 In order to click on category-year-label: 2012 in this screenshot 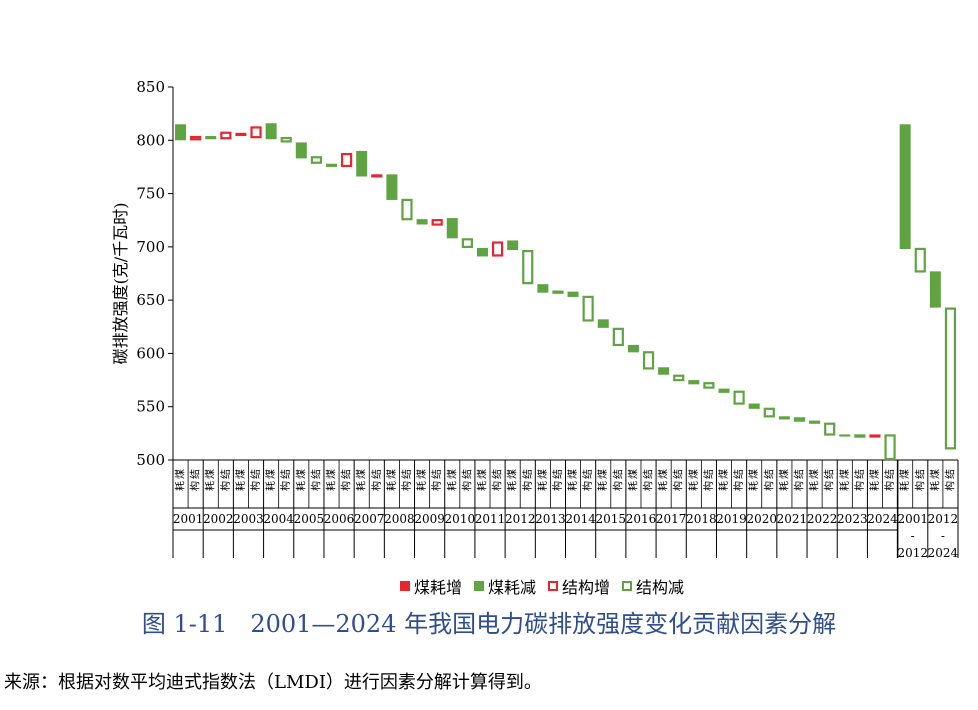, I will do `click(520, 519)`.